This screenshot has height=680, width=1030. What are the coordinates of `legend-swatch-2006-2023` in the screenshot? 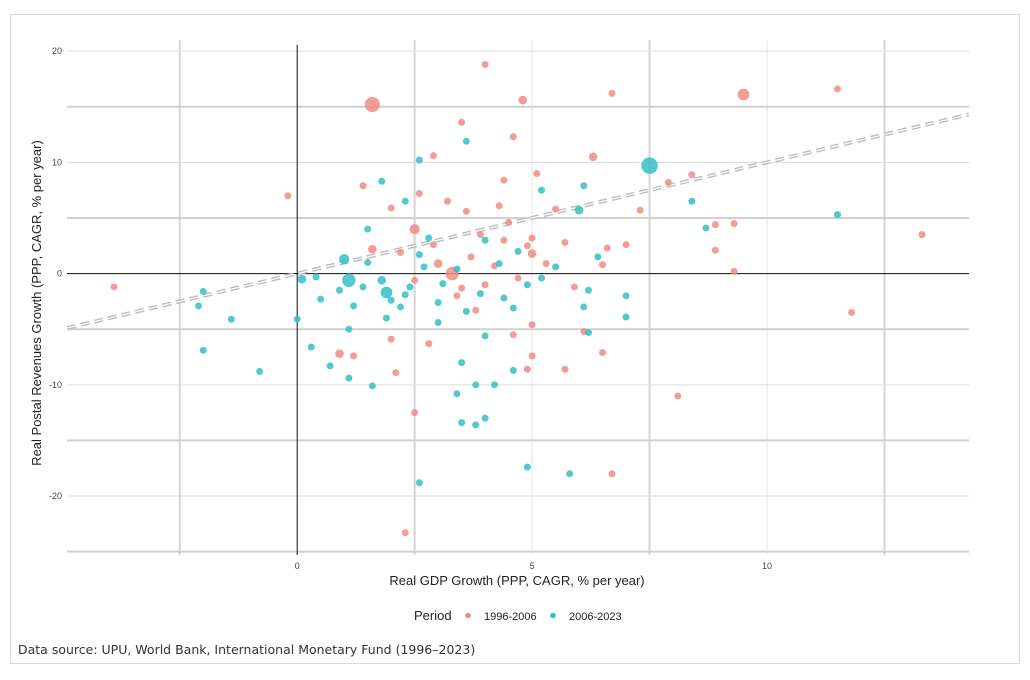 It's located at (553, 615).